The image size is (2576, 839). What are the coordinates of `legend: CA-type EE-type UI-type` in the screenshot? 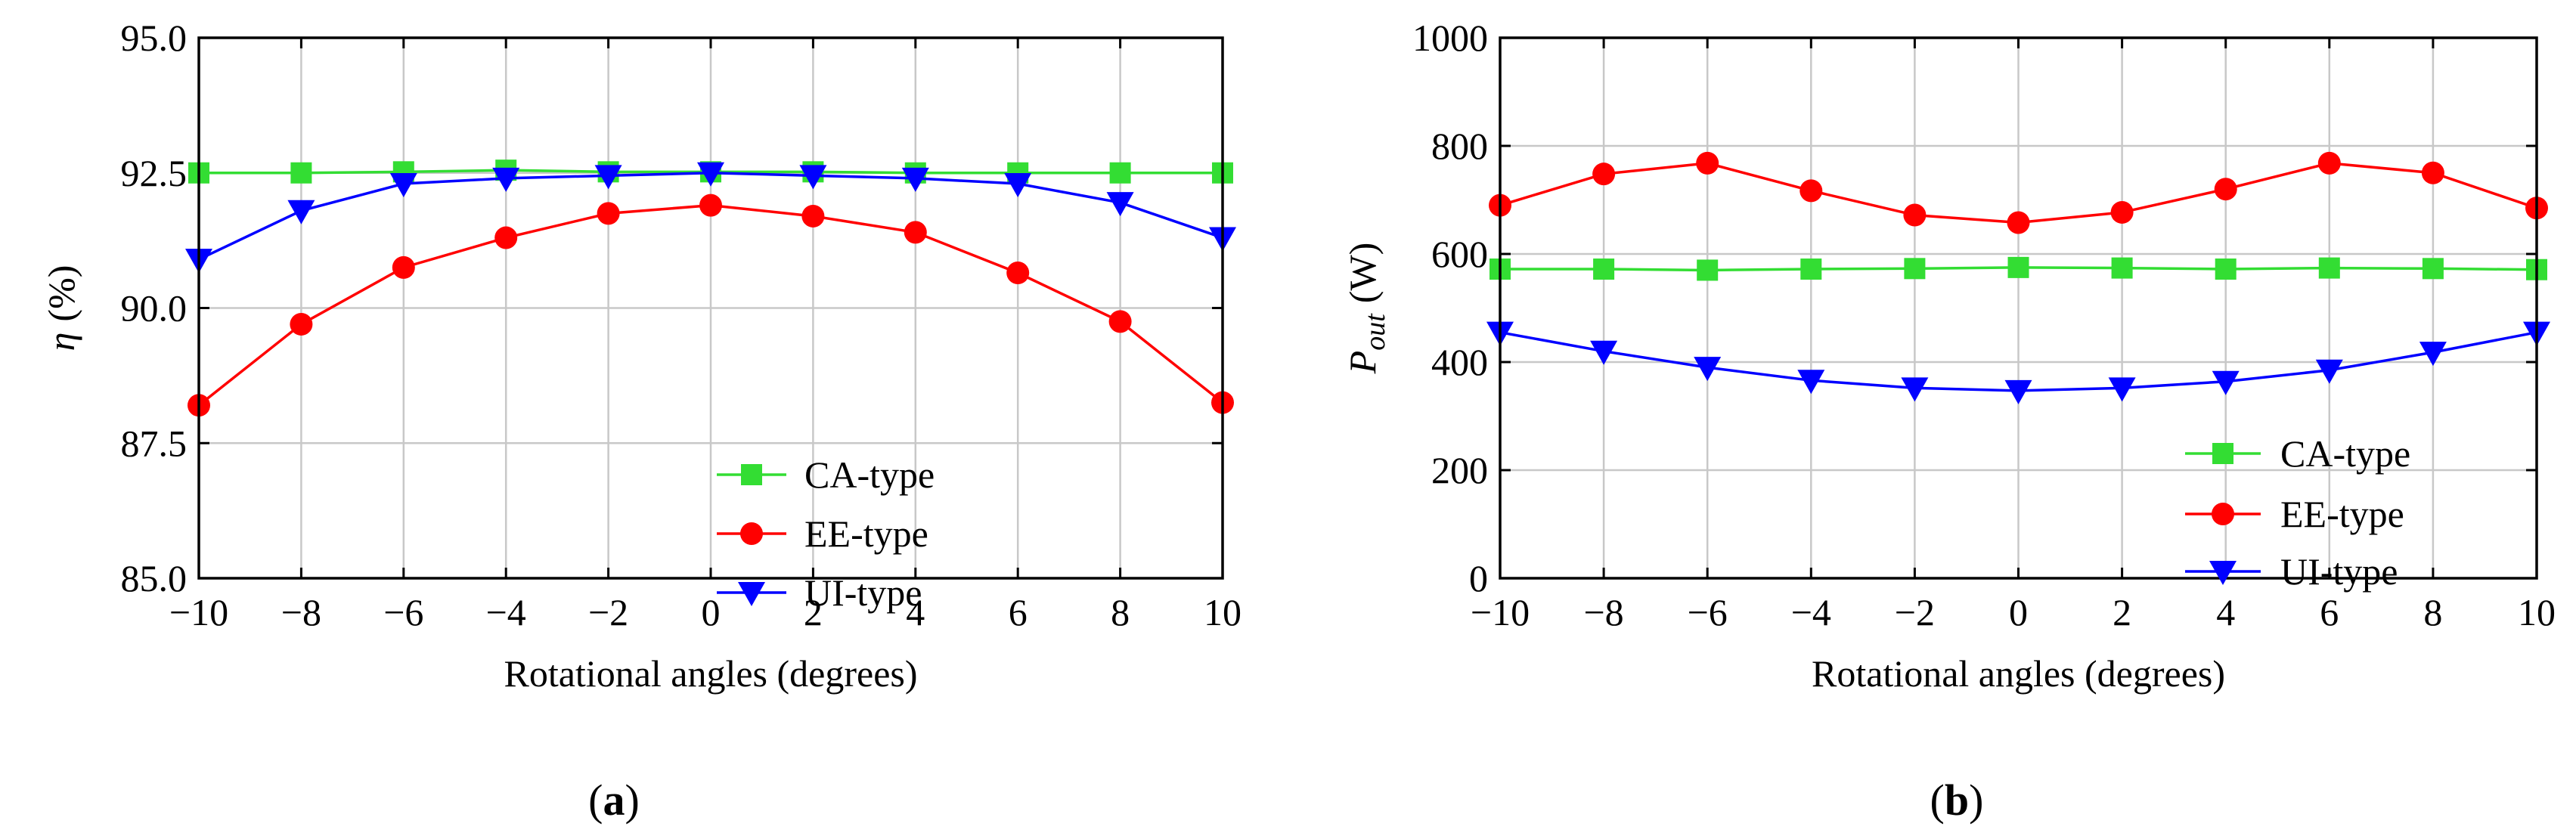 It's located at (826, 534).